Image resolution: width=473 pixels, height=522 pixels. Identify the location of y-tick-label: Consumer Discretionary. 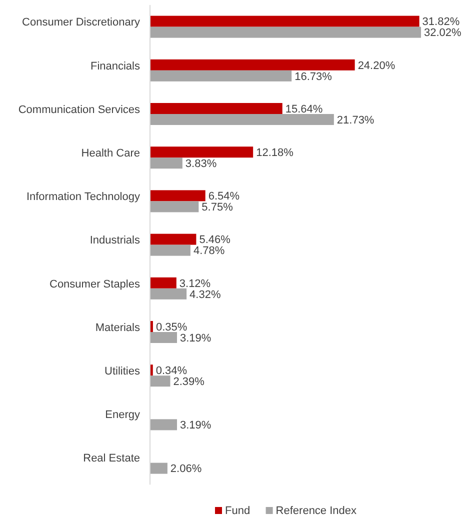
(81, 22).